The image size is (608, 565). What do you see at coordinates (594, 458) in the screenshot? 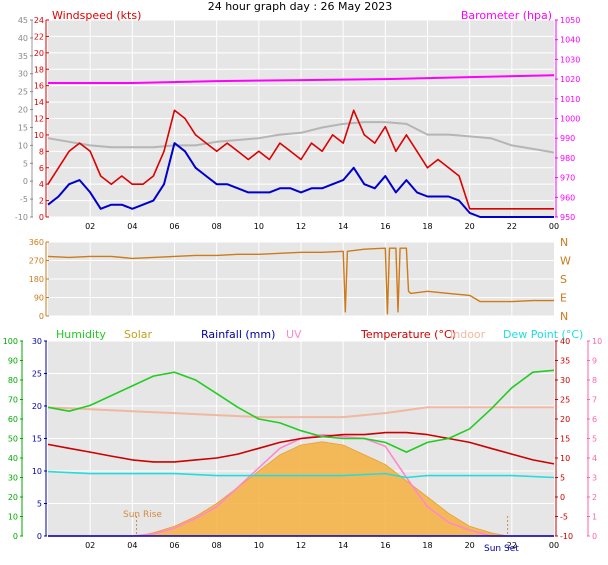
I see `uv-tick-label: 4` at bounding box center [594, 458].